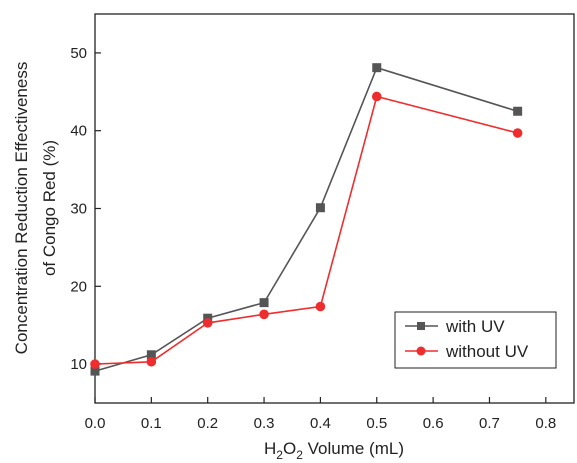 The height and width of the screenshot is (463, 577). I want to click on x-tick-label: 0.0, so click(95, 423).